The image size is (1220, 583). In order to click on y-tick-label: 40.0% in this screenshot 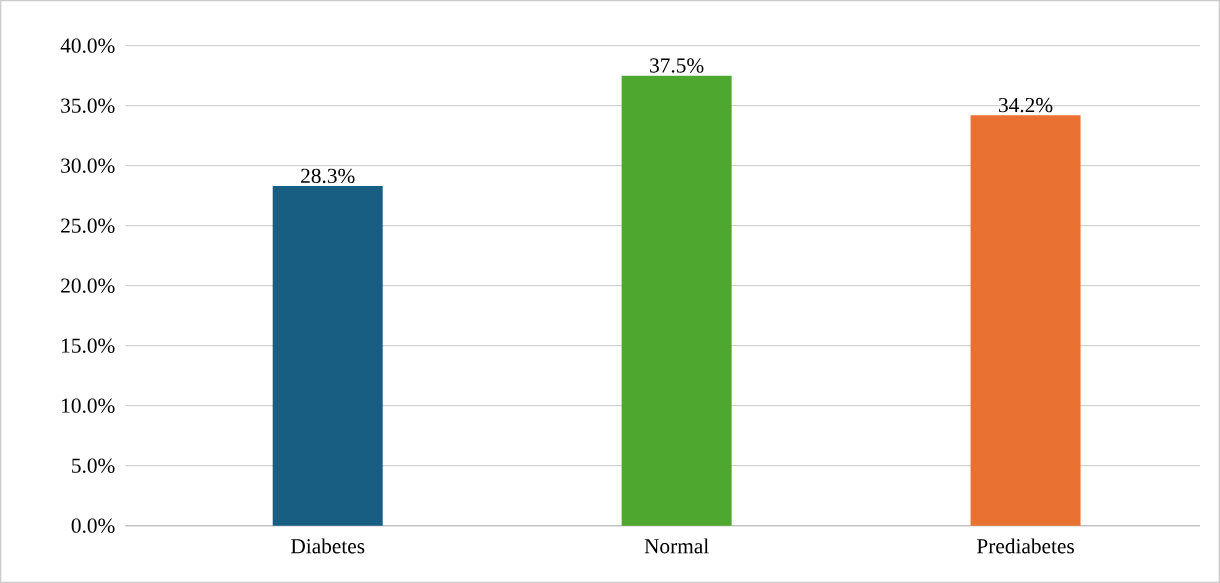, I will do `click(87, 45)`.